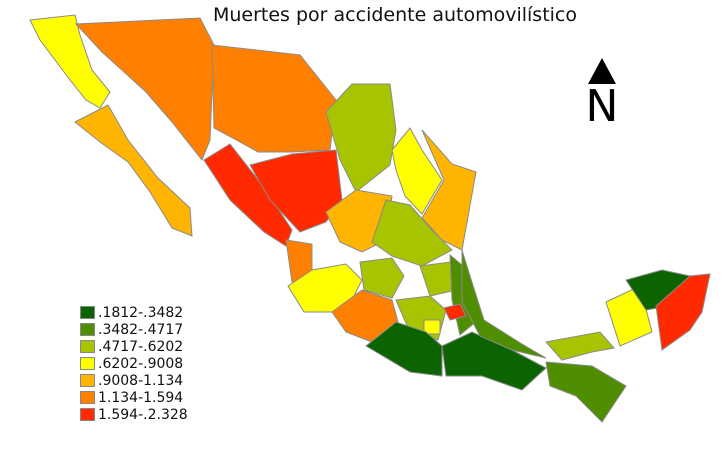 The height and width of the screenshot is (455, 728). Describe the element at coordinates (134, 312) in the screenshot. I see `legend-item: .1812-.3482` at that location.